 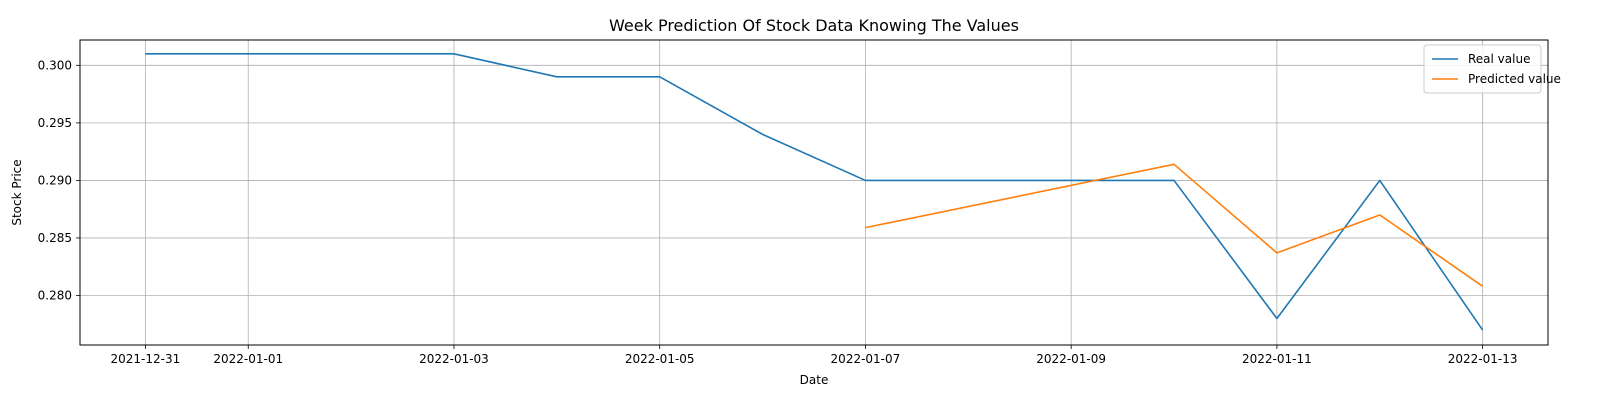 What do you see at coordinates (55, 296) in the screenshot?
I see `y-tick-label: 0.280` at bounding box center [55, 296].